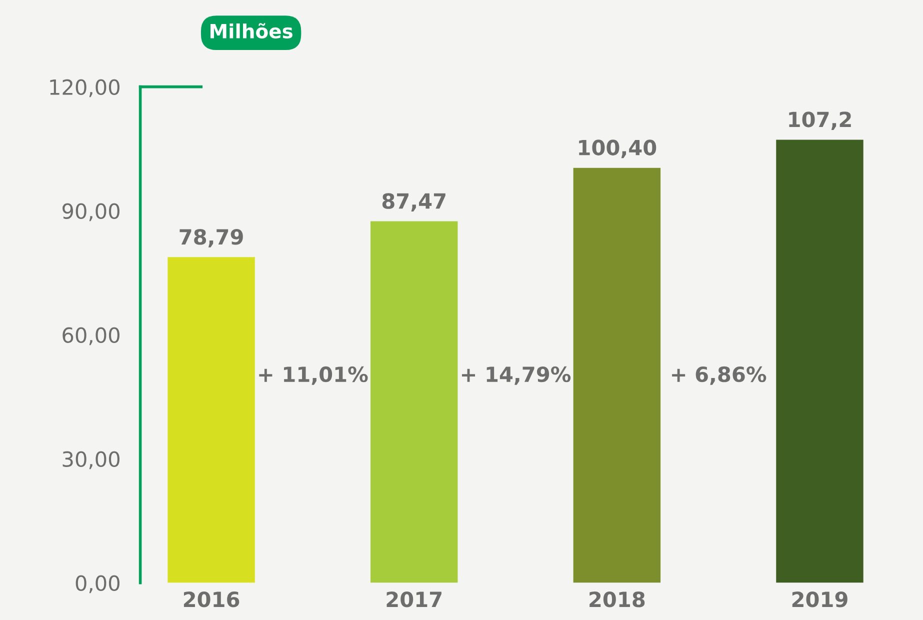  I want to click on x-tick-label: 2016, so click(212, 600).